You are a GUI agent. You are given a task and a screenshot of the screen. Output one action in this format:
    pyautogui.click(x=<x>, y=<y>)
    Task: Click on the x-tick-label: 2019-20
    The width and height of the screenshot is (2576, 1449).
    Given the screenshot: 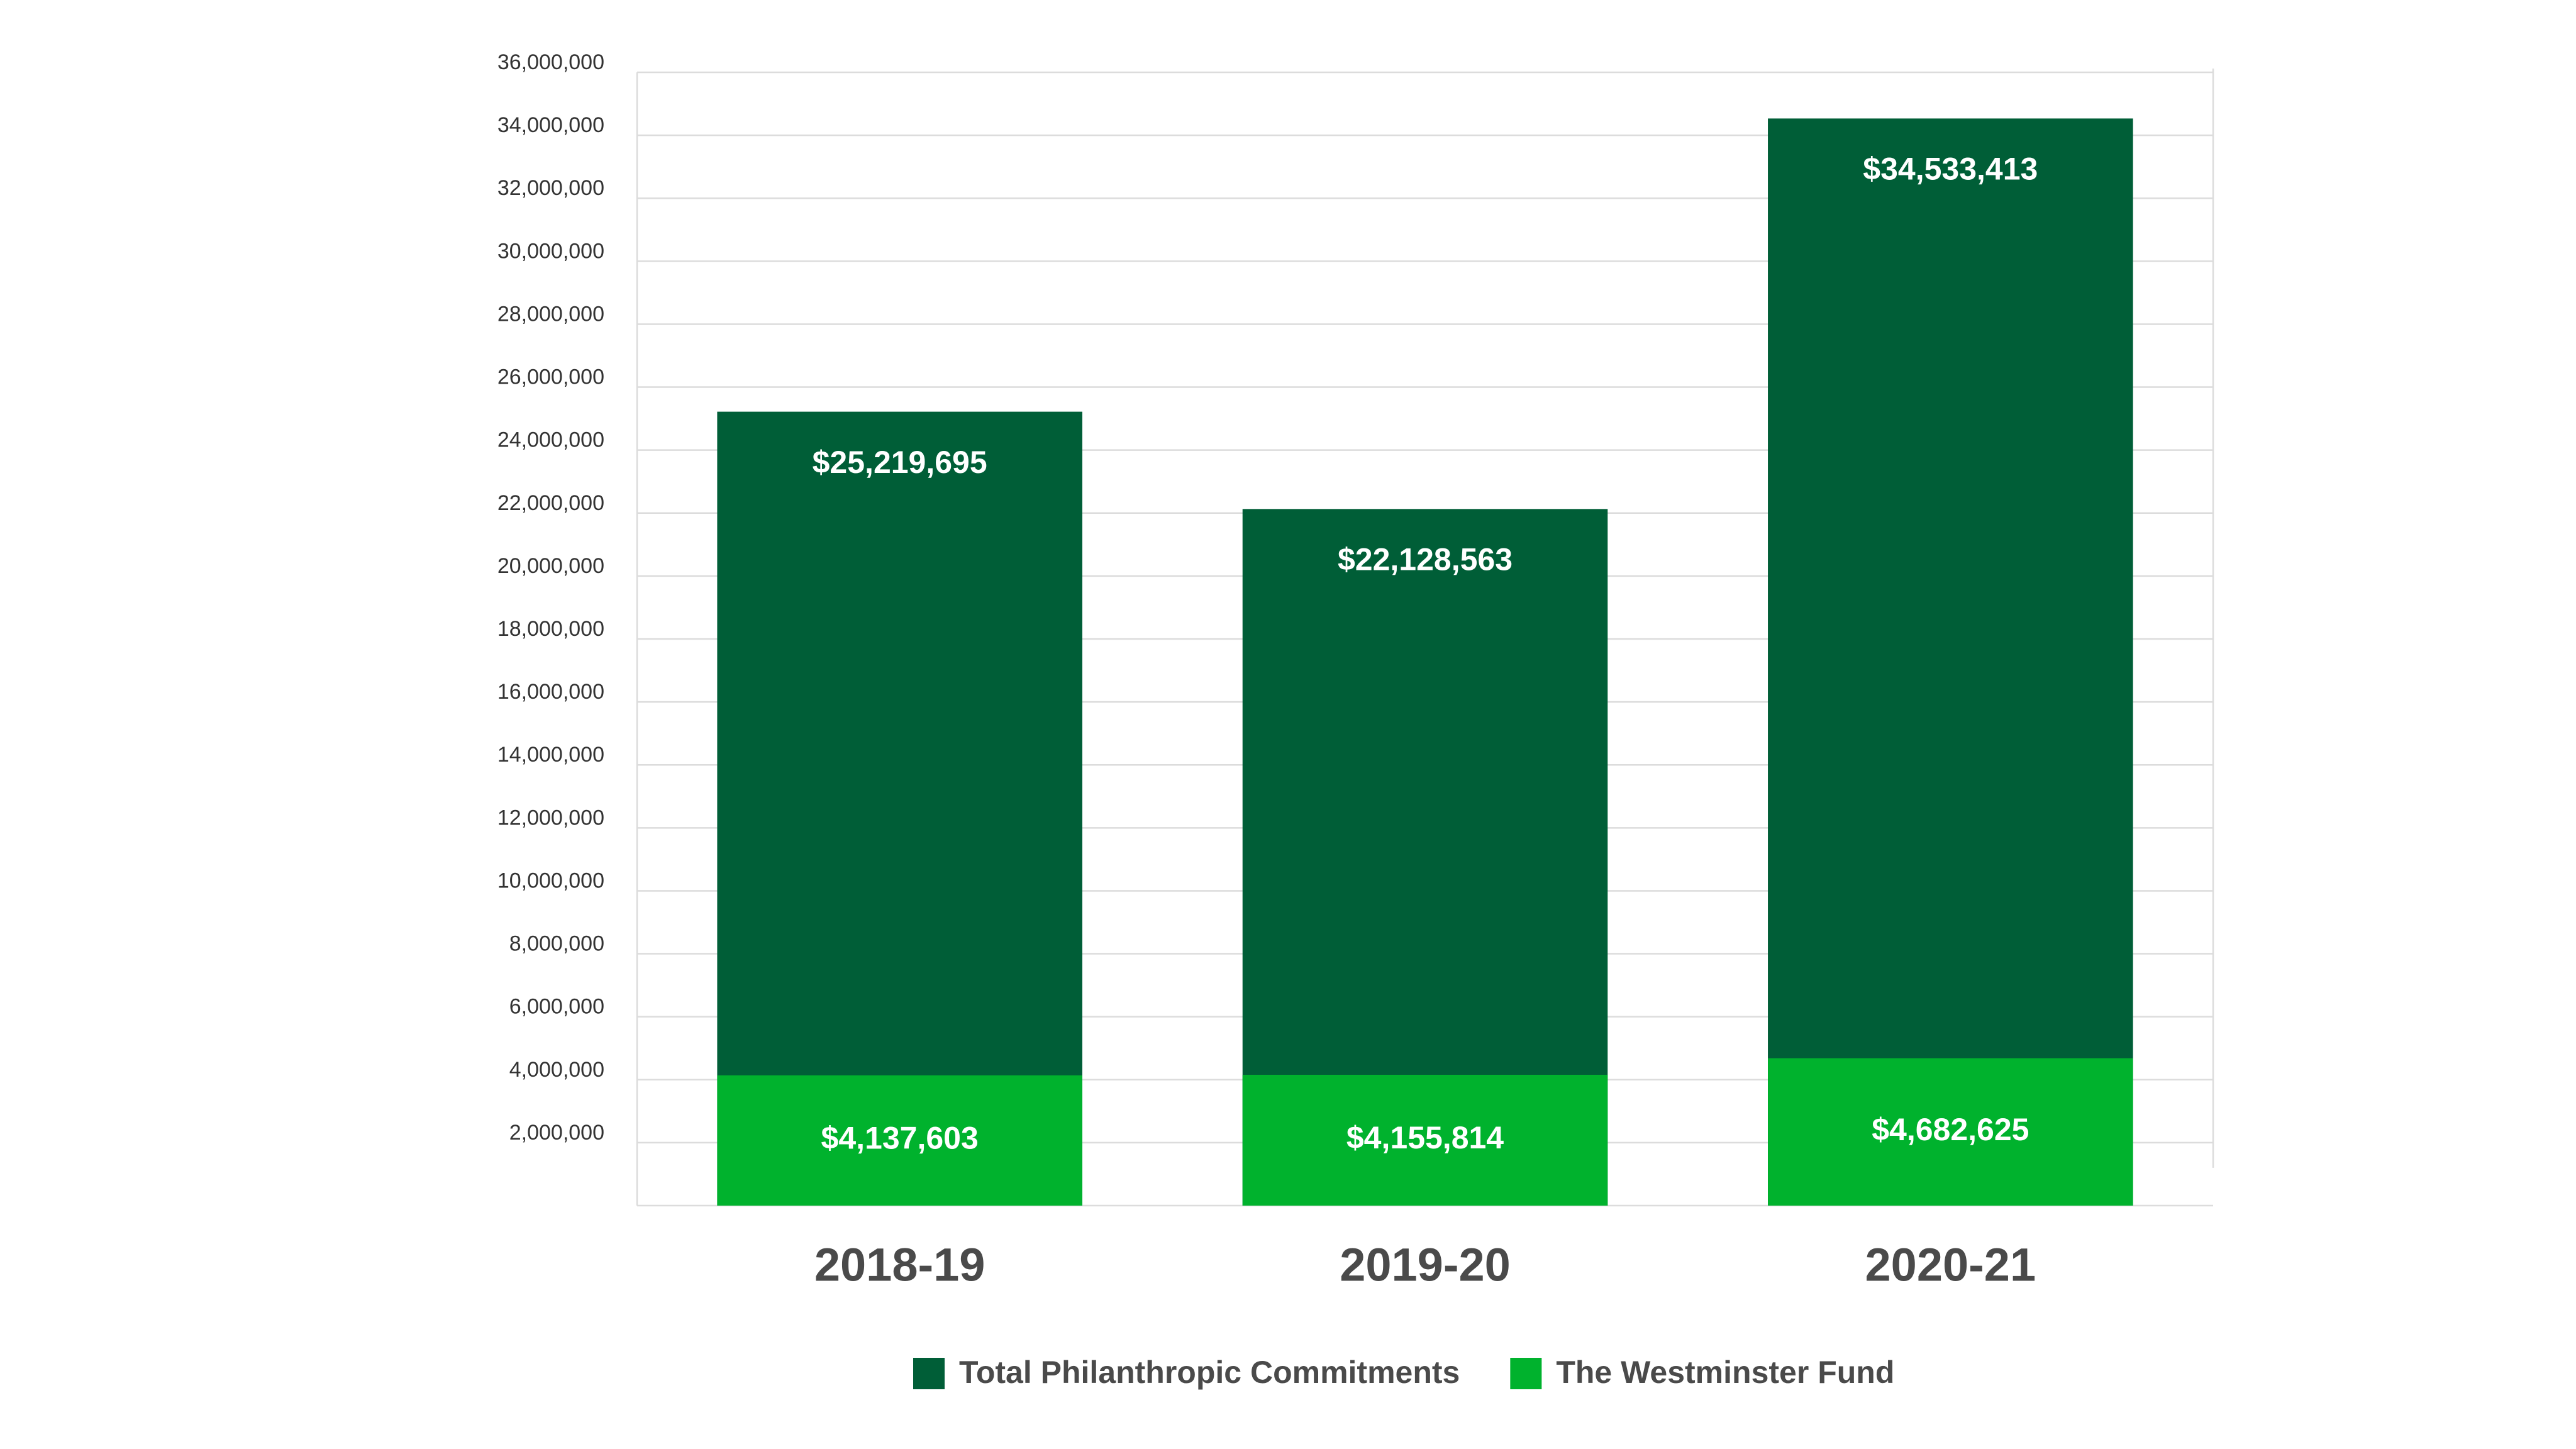 What is the action you would take?
    pyautogui.click(x=1425, y=1265)
    